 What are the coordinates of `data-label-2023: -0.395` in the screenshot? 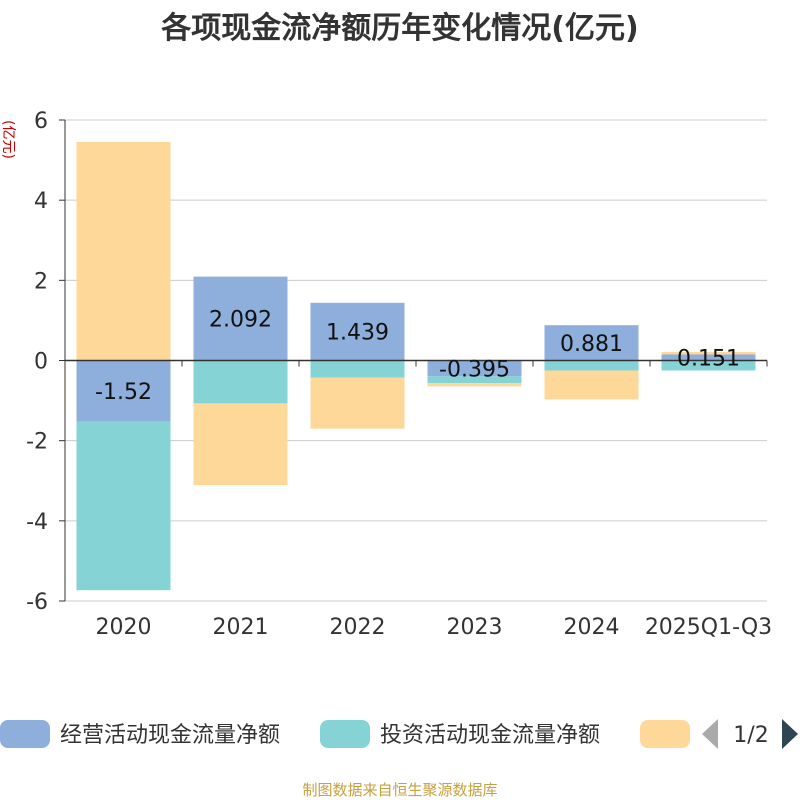 It's located at (474, 369).